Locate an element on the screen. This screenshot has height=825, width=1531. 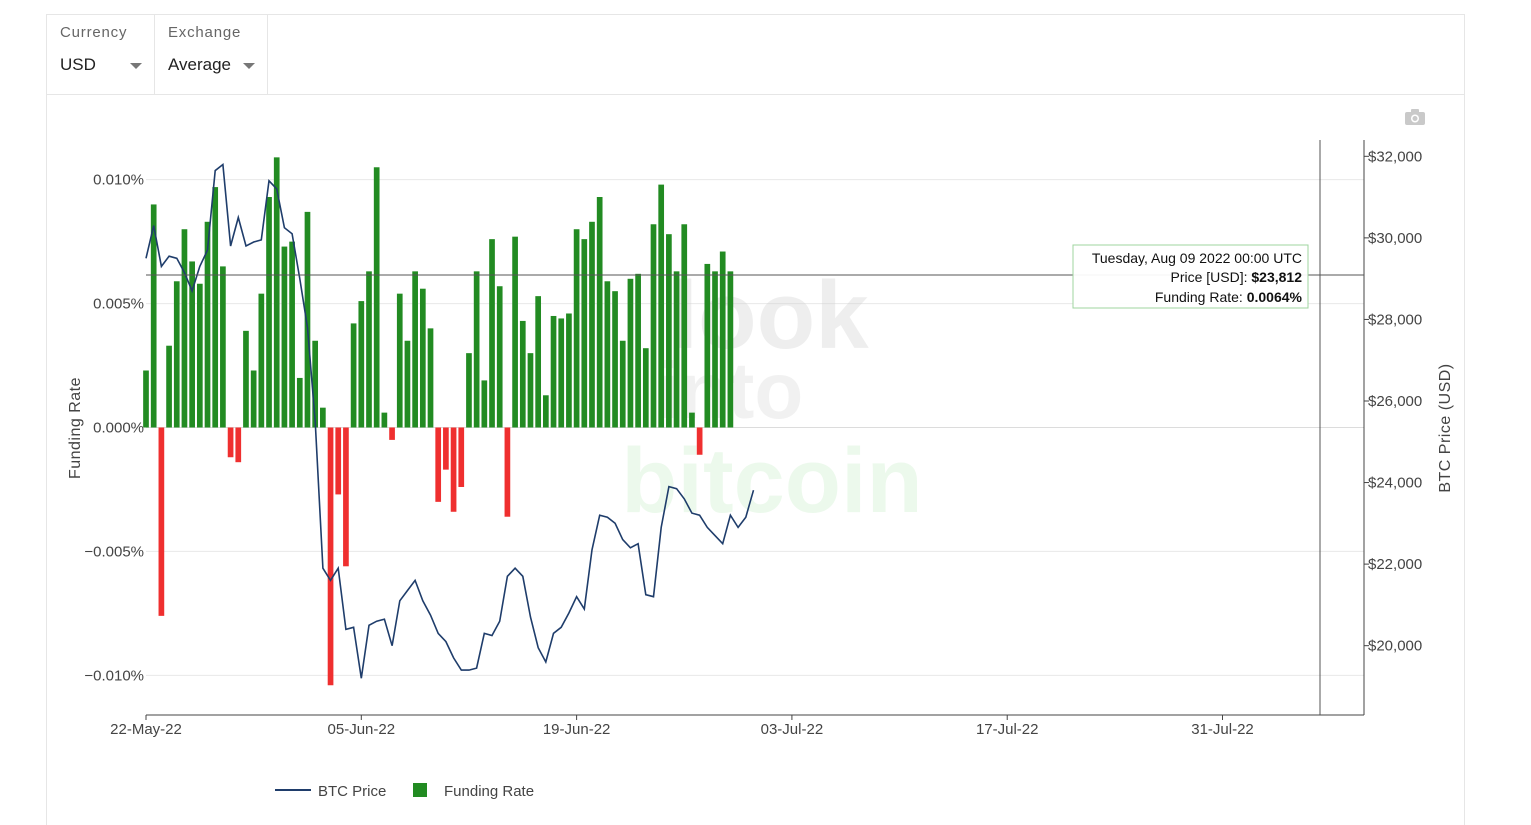
tooltip-price: Price [USD]: $23,812 is located at coordinates (1236, 277).